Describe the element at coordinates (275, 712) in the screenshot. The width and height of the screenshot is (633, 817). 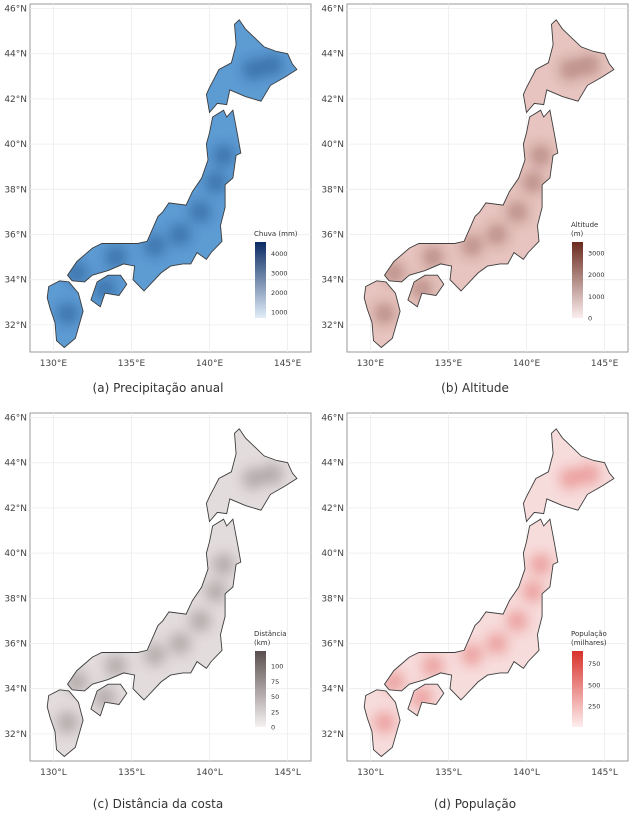
I see `legend-tick-label: 25` at that location.